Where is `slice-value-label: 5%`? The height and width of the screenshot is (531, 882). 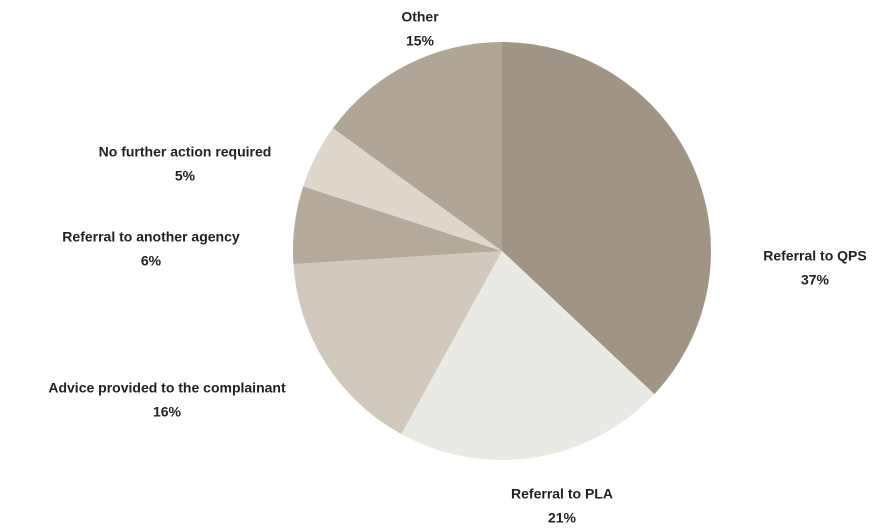
slice-value-label: 5% is located at coordinates (185, 176).